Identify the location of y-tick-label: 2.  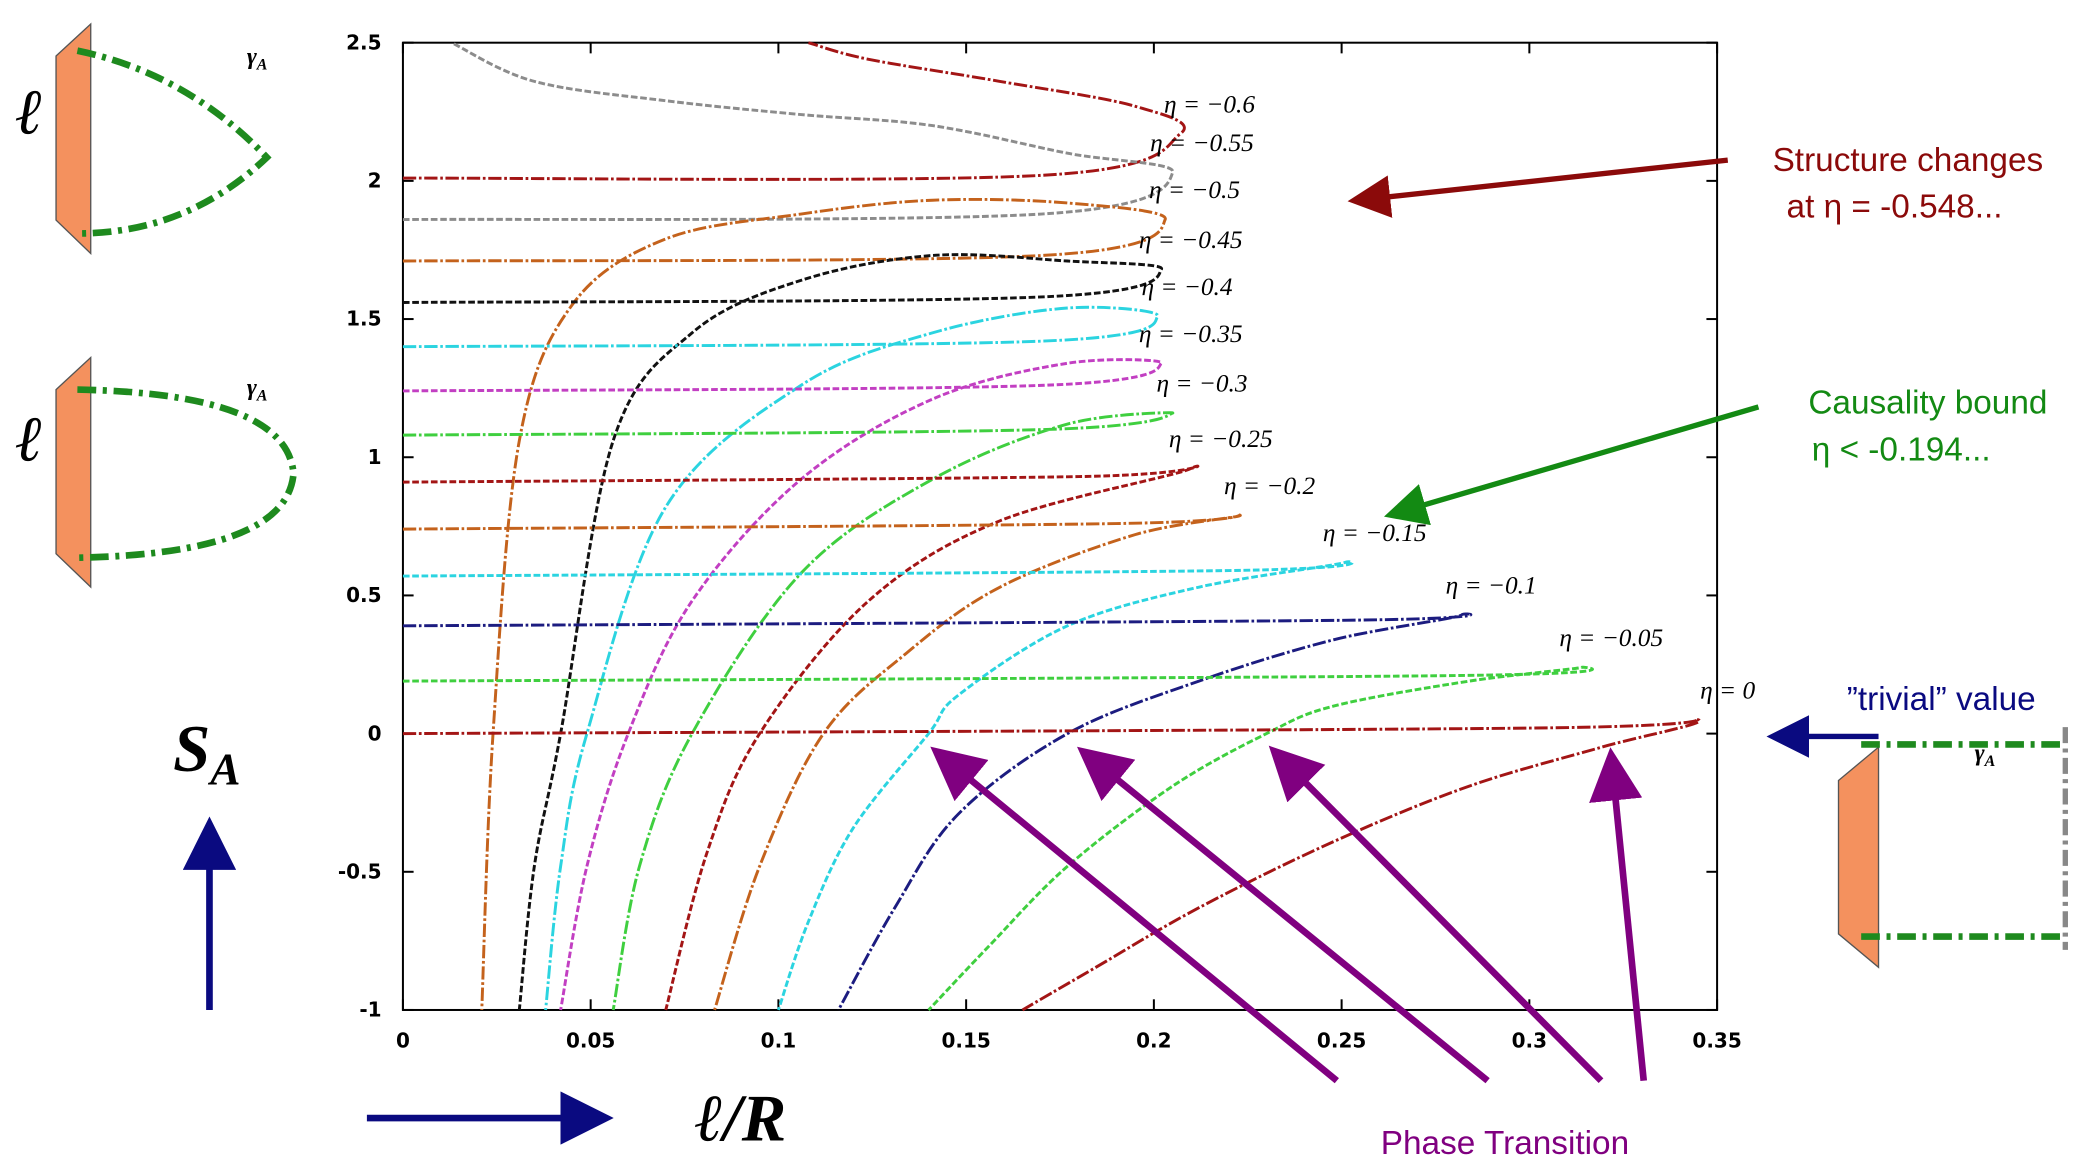
(375, 181).